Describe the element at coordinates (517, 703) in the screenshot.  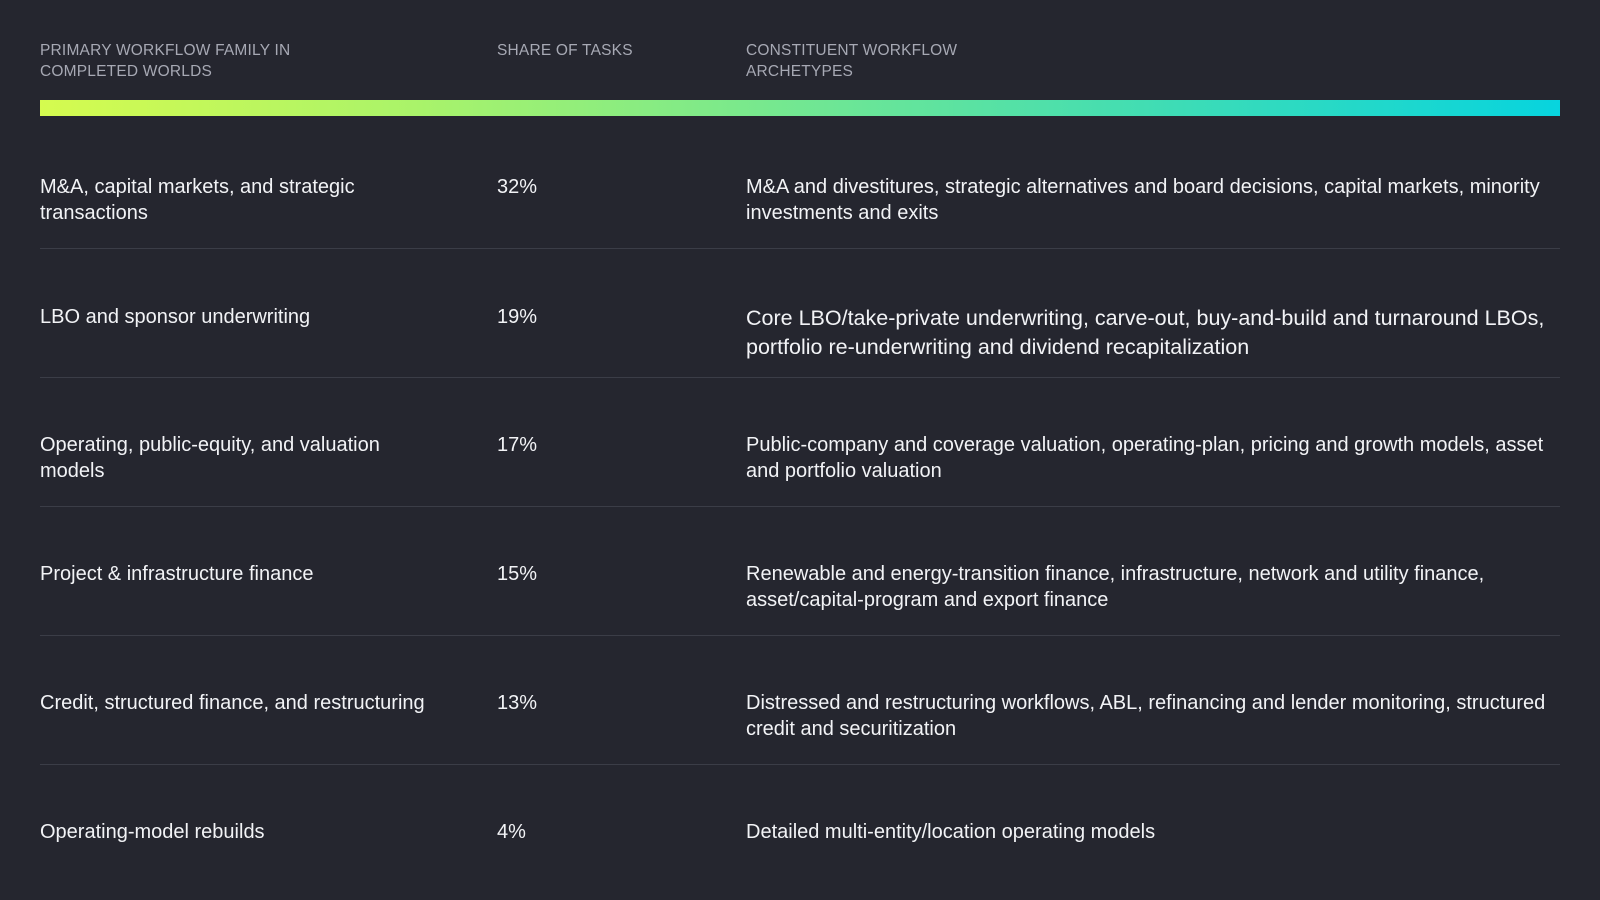
I see `row-share: 13%` at that location.